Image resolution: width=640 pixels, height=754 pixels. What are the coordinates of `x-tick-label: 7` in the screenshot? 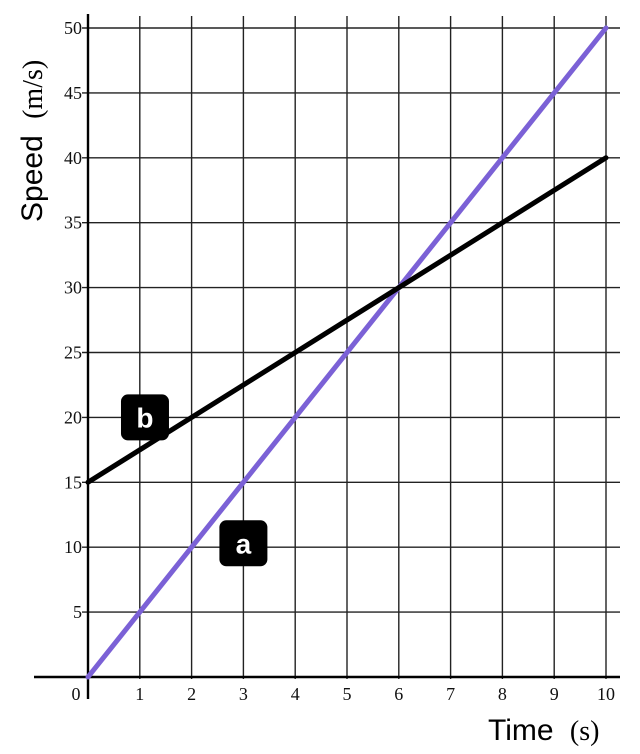 It's located at (450, 694).